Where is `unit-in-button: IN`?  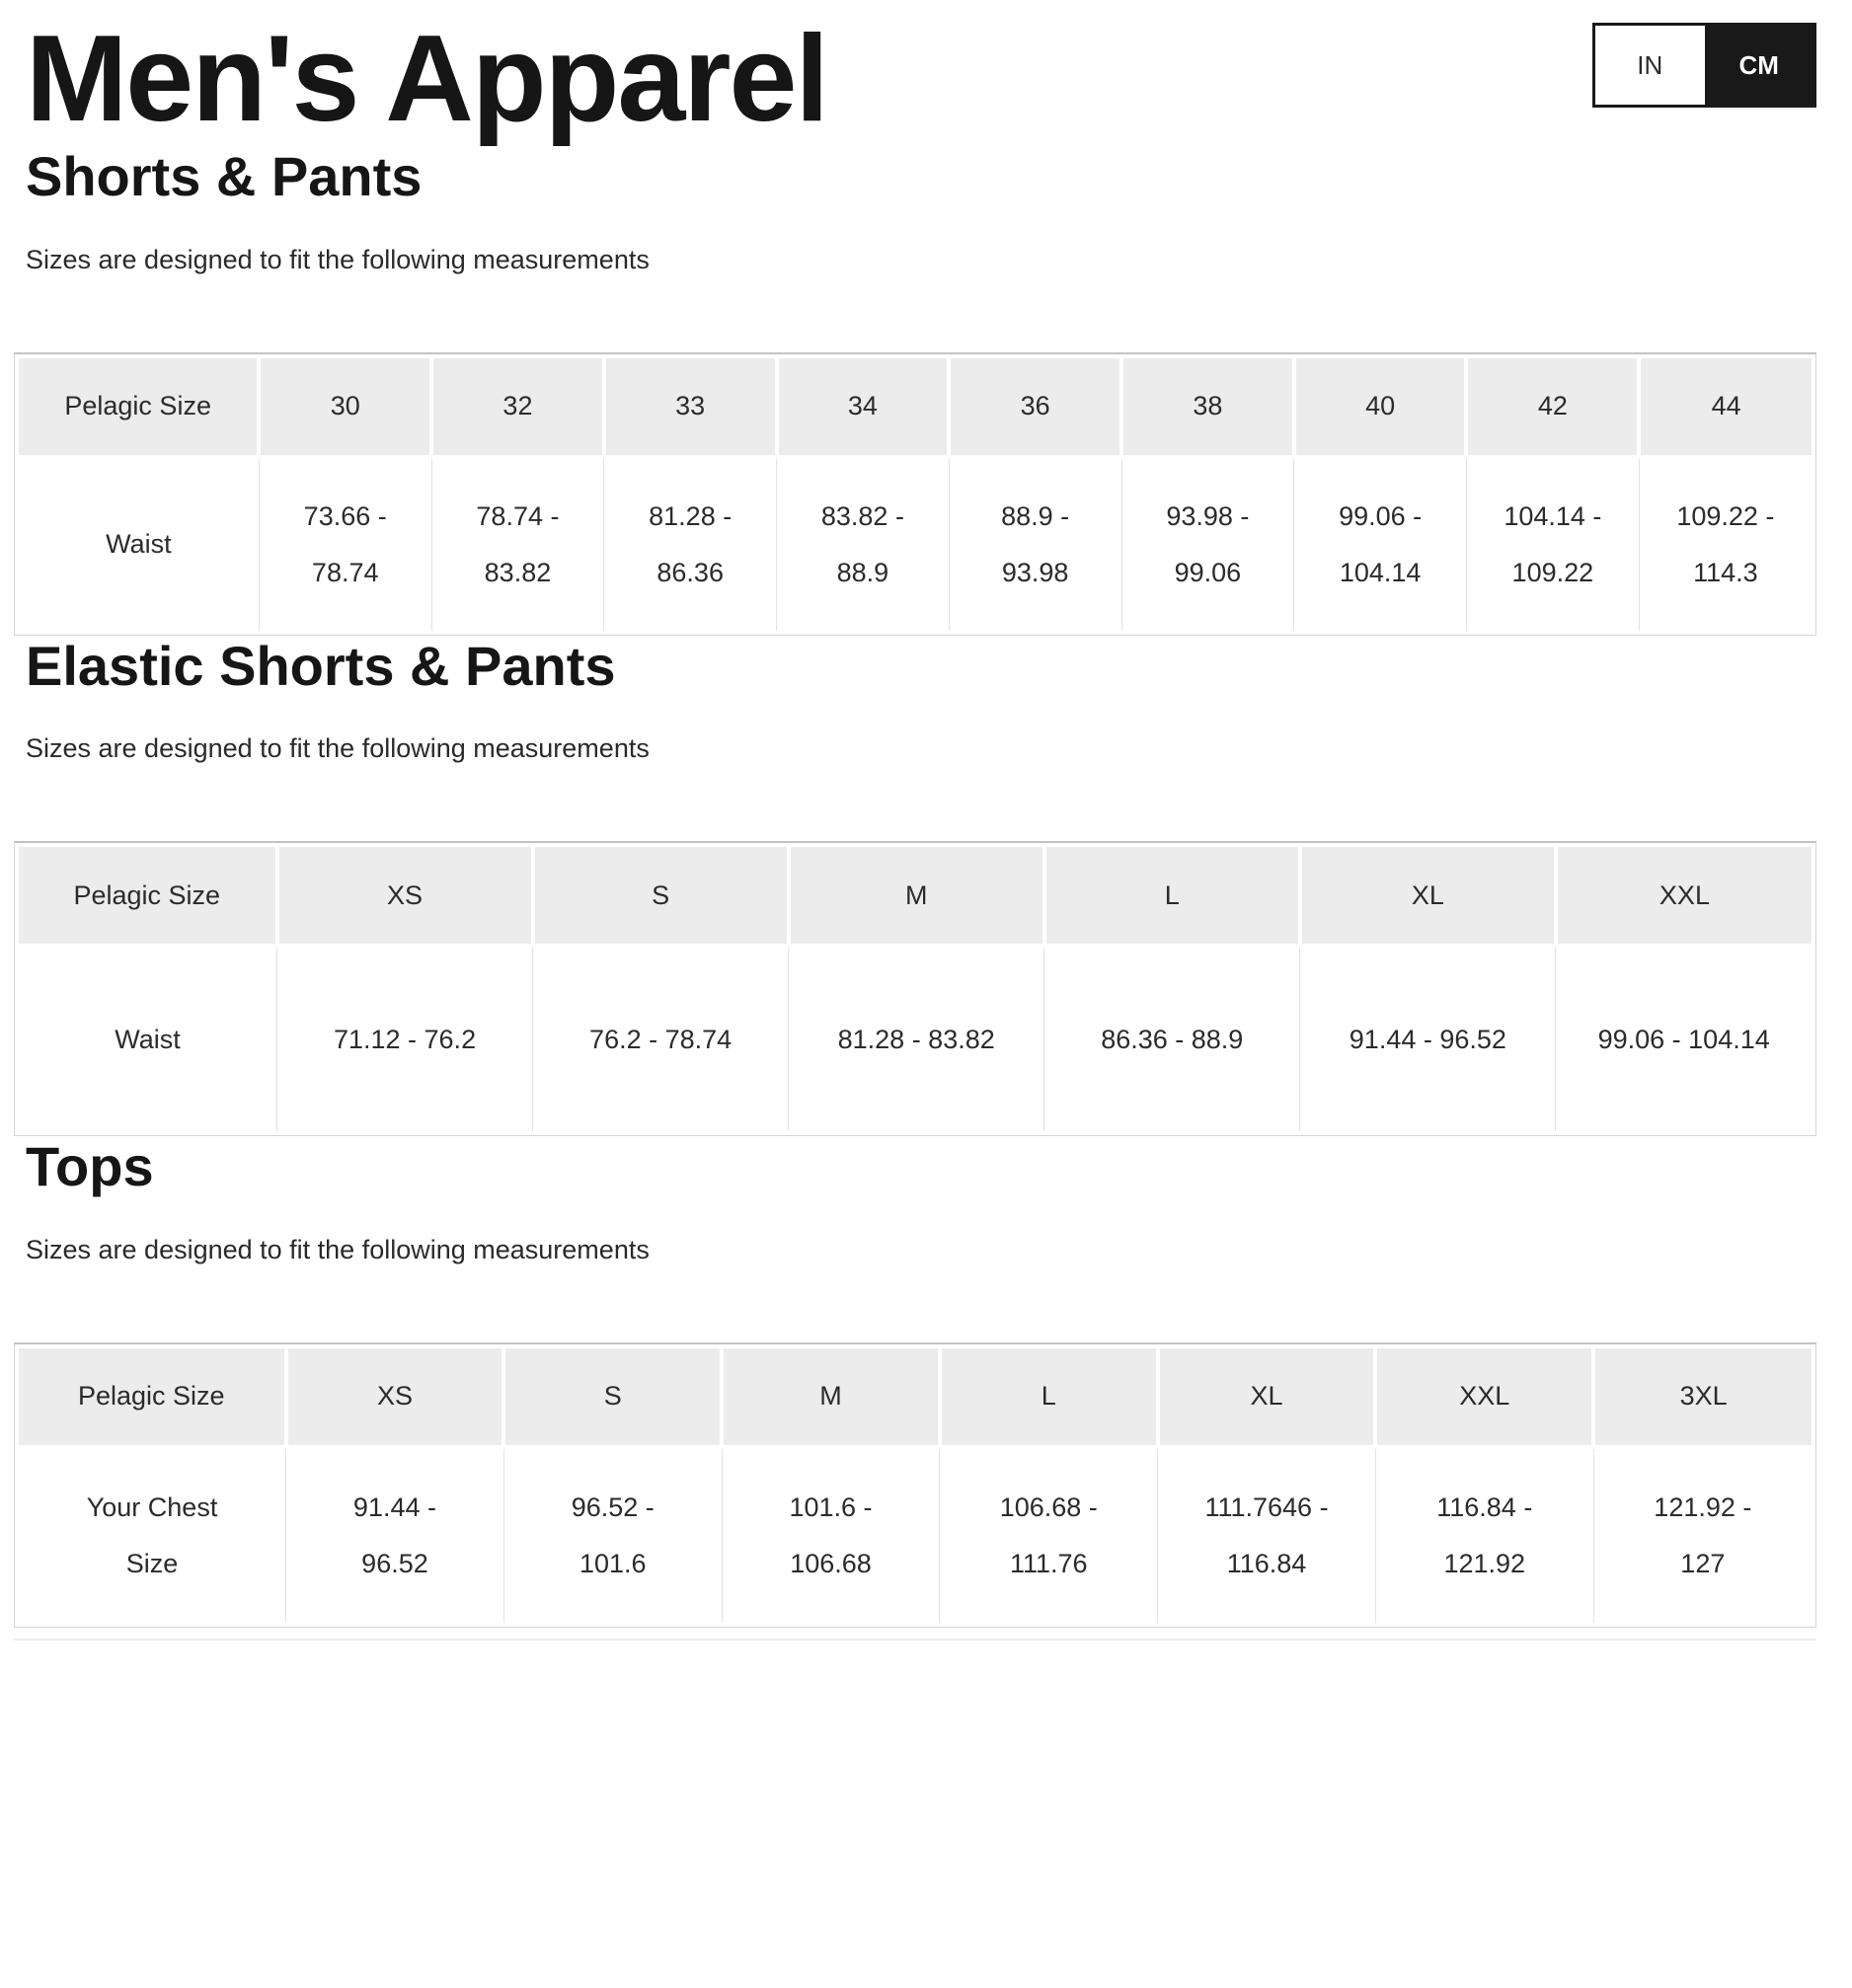 unit-in-button: IN is located at coordinates (1650, 65).